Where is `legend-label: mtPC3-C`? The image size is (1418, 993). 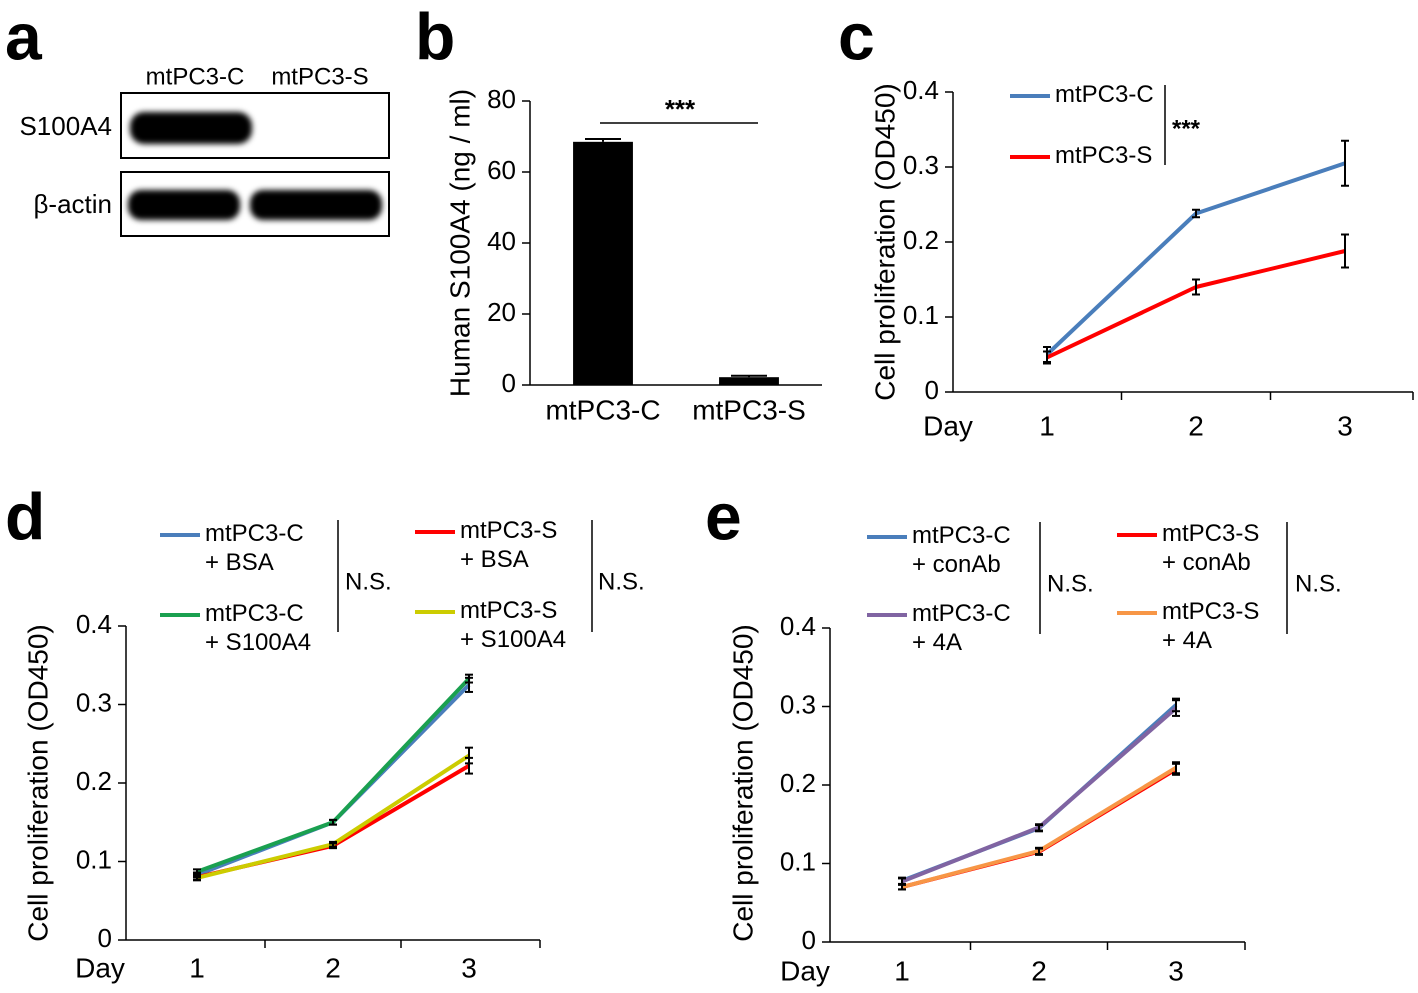 legend-label: mtPC3-C is located at coordinates (1104, 94).